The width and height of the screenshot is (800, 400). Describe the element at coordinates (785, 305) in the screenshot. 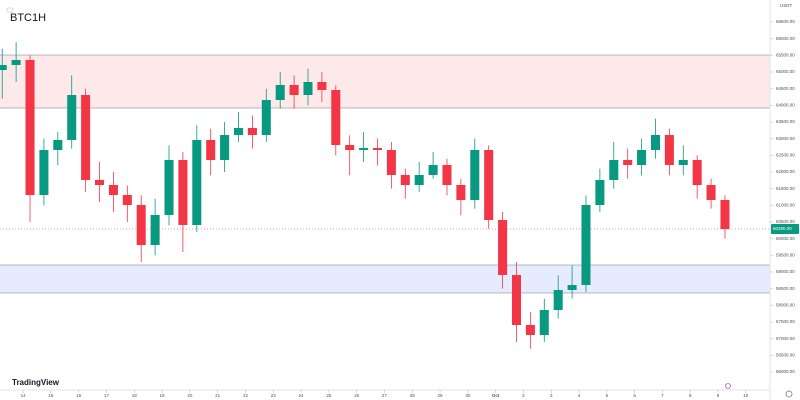

I see `y-tick-label: 58000.00` at that location.